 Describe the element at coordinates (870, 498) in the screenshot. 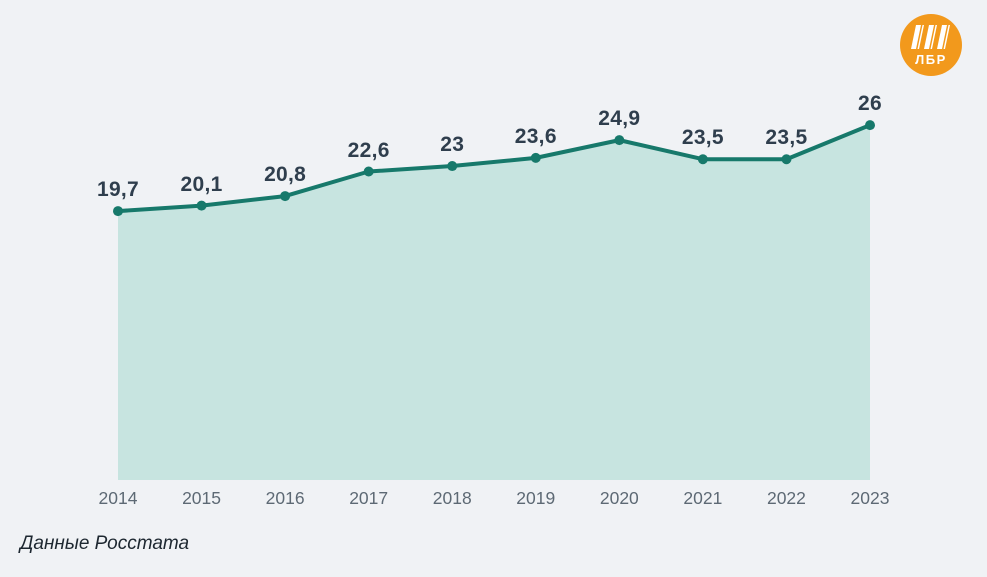

I see `x-axis-tick-label: 2023` at that location.